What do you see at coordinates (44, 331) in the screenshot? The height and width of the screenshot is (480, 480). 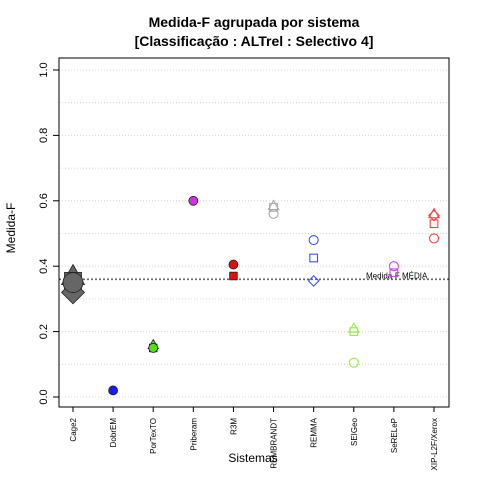 I see `y-tick-label: 0.2` at bounding box center [44, 331].